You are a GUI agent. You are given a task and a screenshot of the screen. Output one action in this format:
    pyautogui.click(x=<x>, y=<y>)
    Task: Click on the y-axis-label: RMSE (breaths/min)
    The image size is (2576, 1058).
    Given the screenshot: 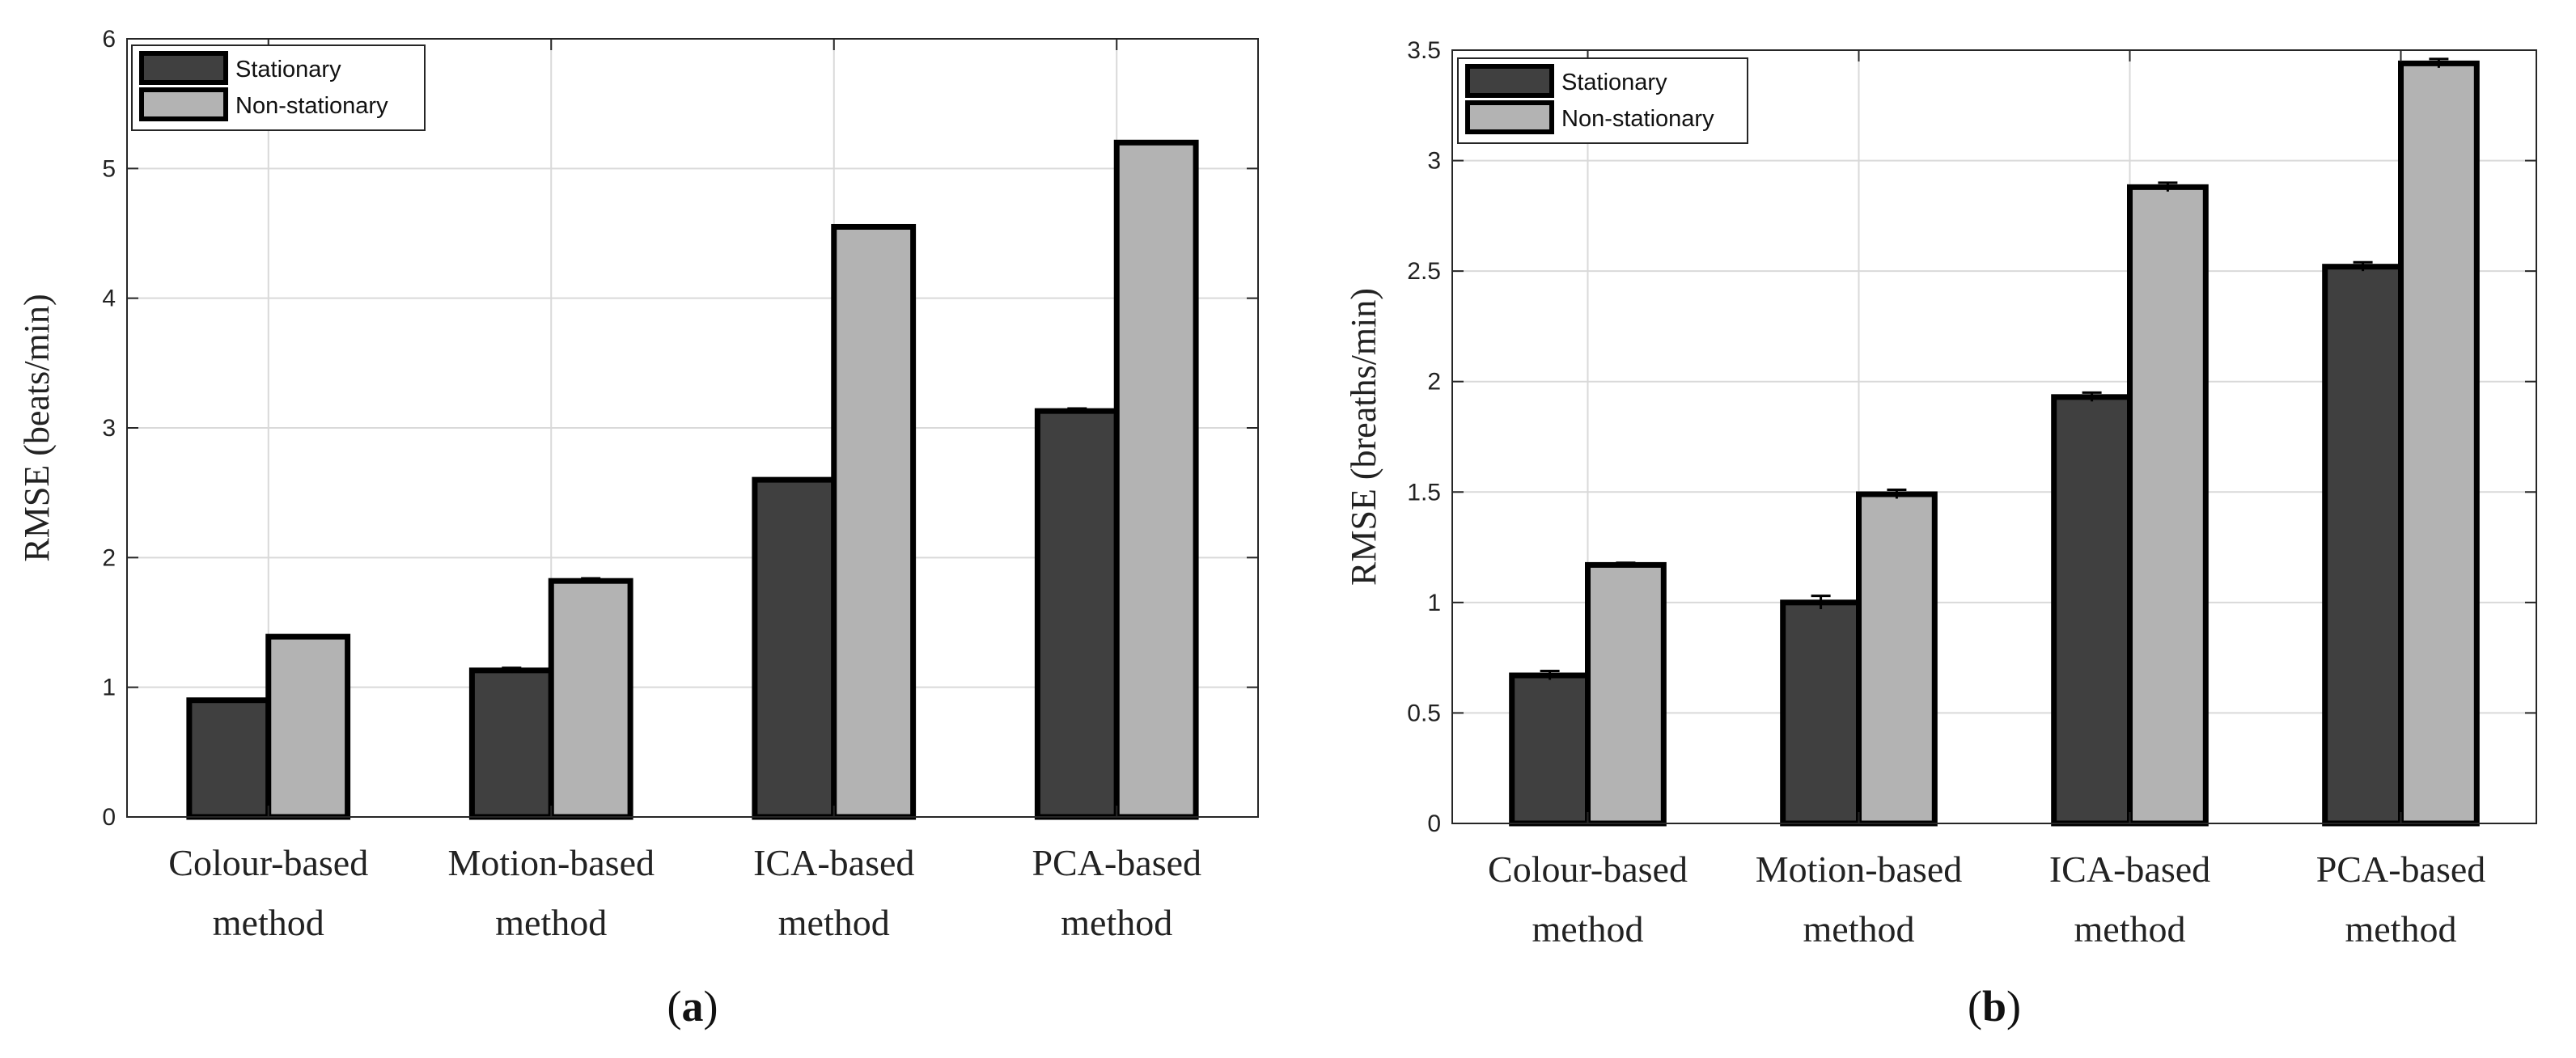 What is the action you would take?
    pyautogui.click(x=1363, y=437)
    